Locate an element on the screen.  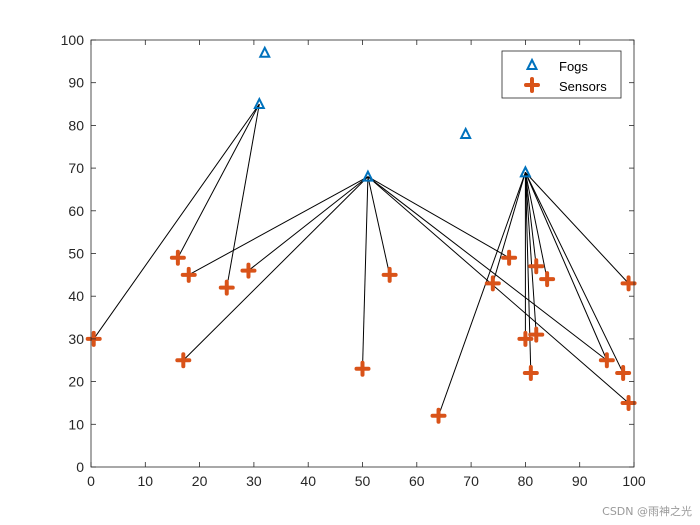
x-tick-label-0: 0 is located at coordinates (91, 481).